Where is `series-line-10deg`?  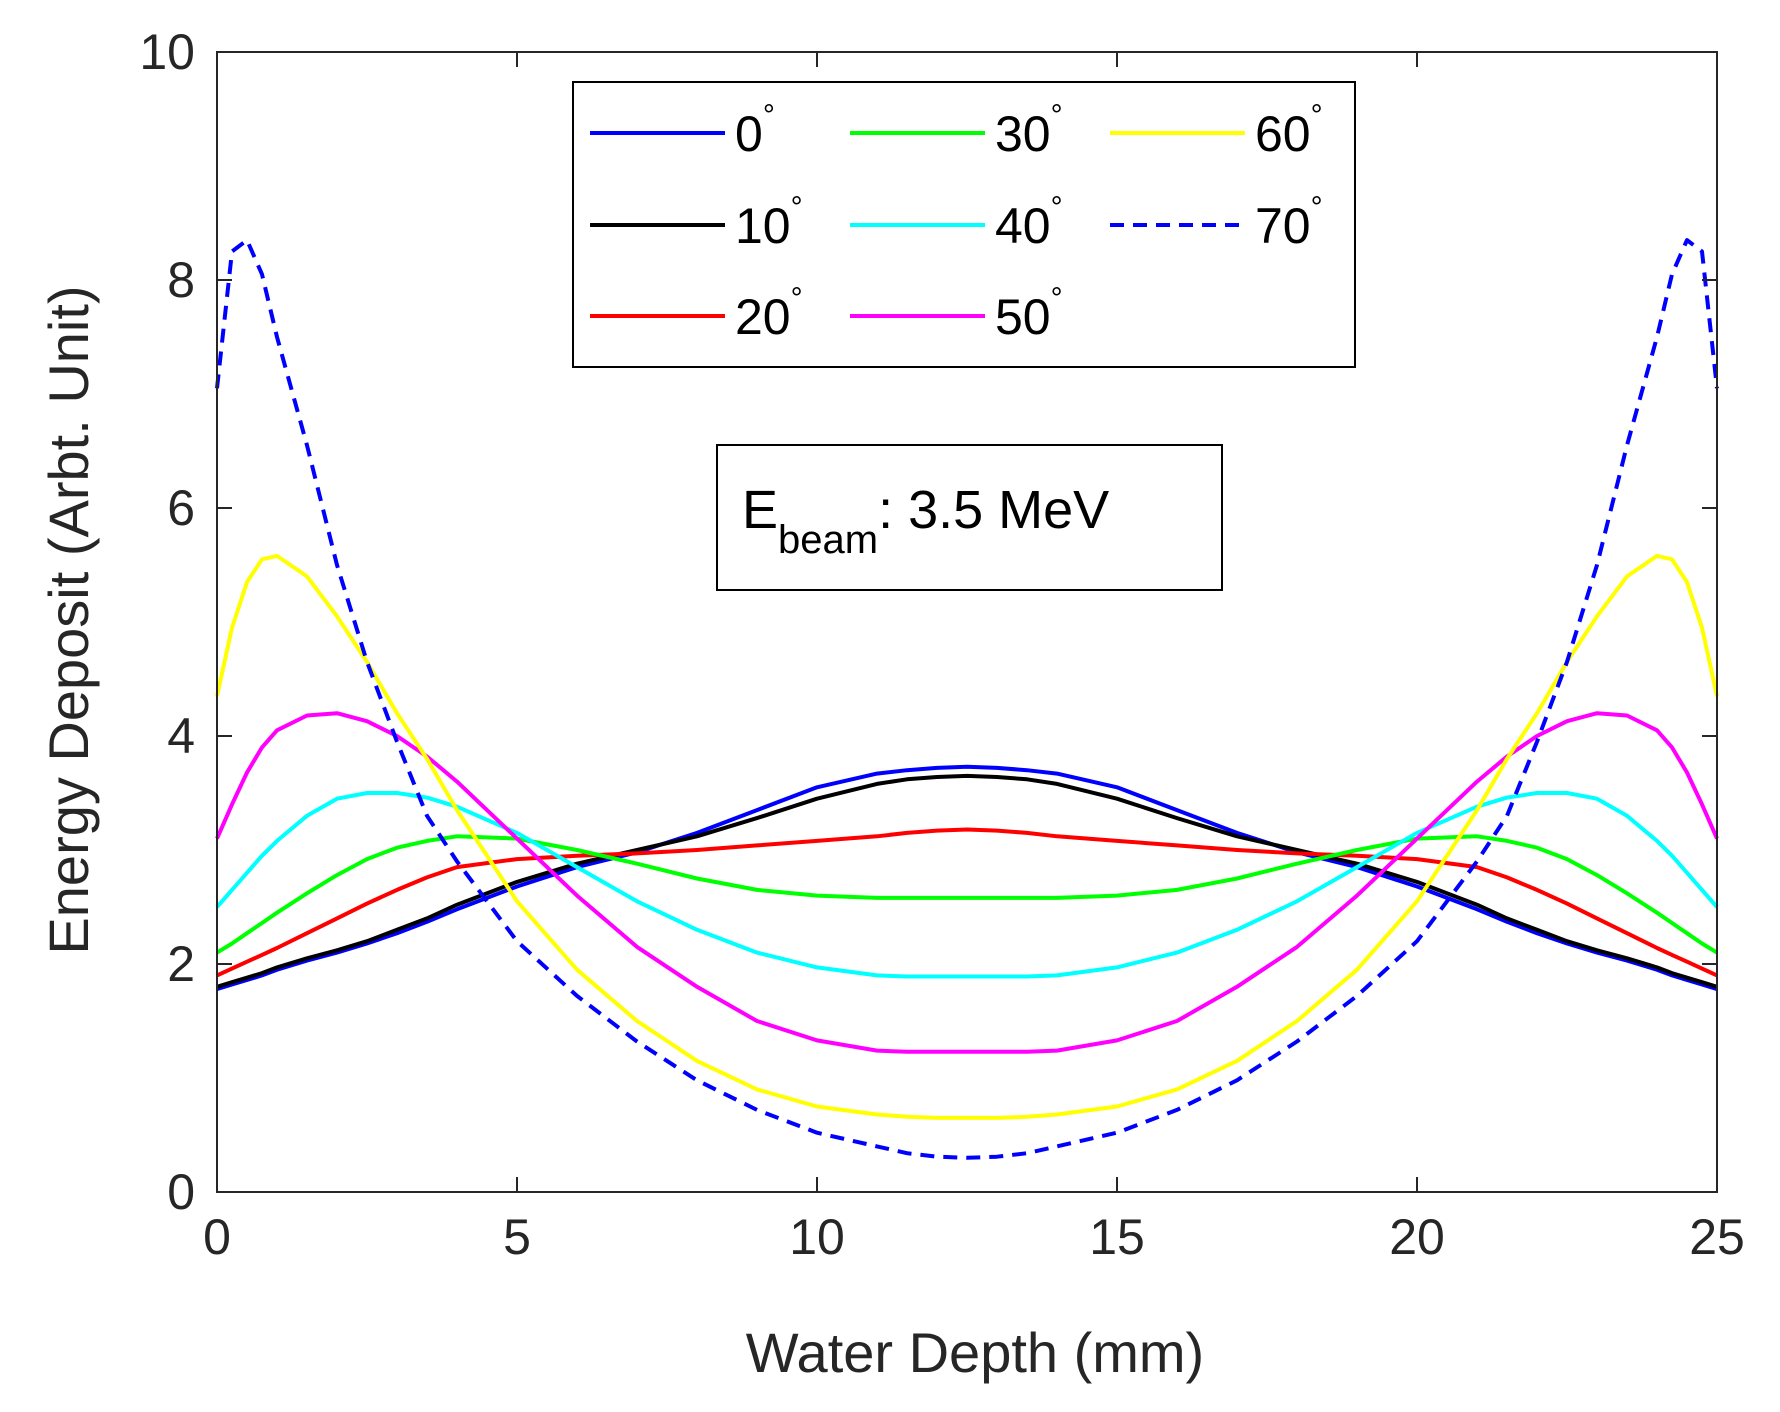
series-line-10deg is located at coordinates (967, 881).